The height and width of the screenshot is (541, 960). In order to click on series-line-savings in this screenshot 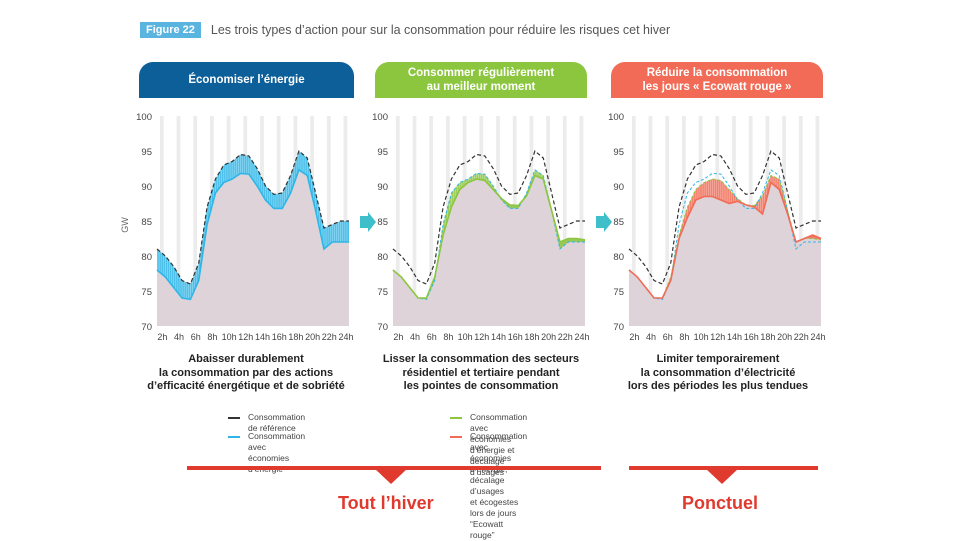, I will do `click(252, 234)`.